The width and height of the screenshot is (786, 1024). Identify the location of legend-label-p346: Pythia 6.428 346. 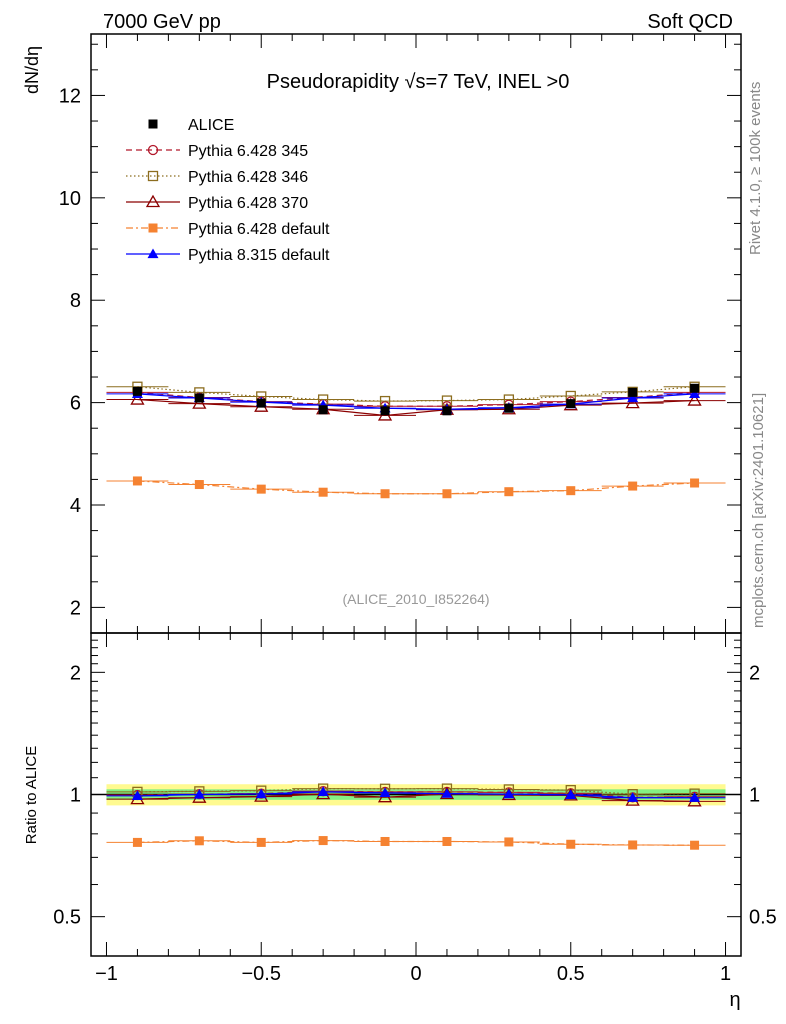
(248, 177).